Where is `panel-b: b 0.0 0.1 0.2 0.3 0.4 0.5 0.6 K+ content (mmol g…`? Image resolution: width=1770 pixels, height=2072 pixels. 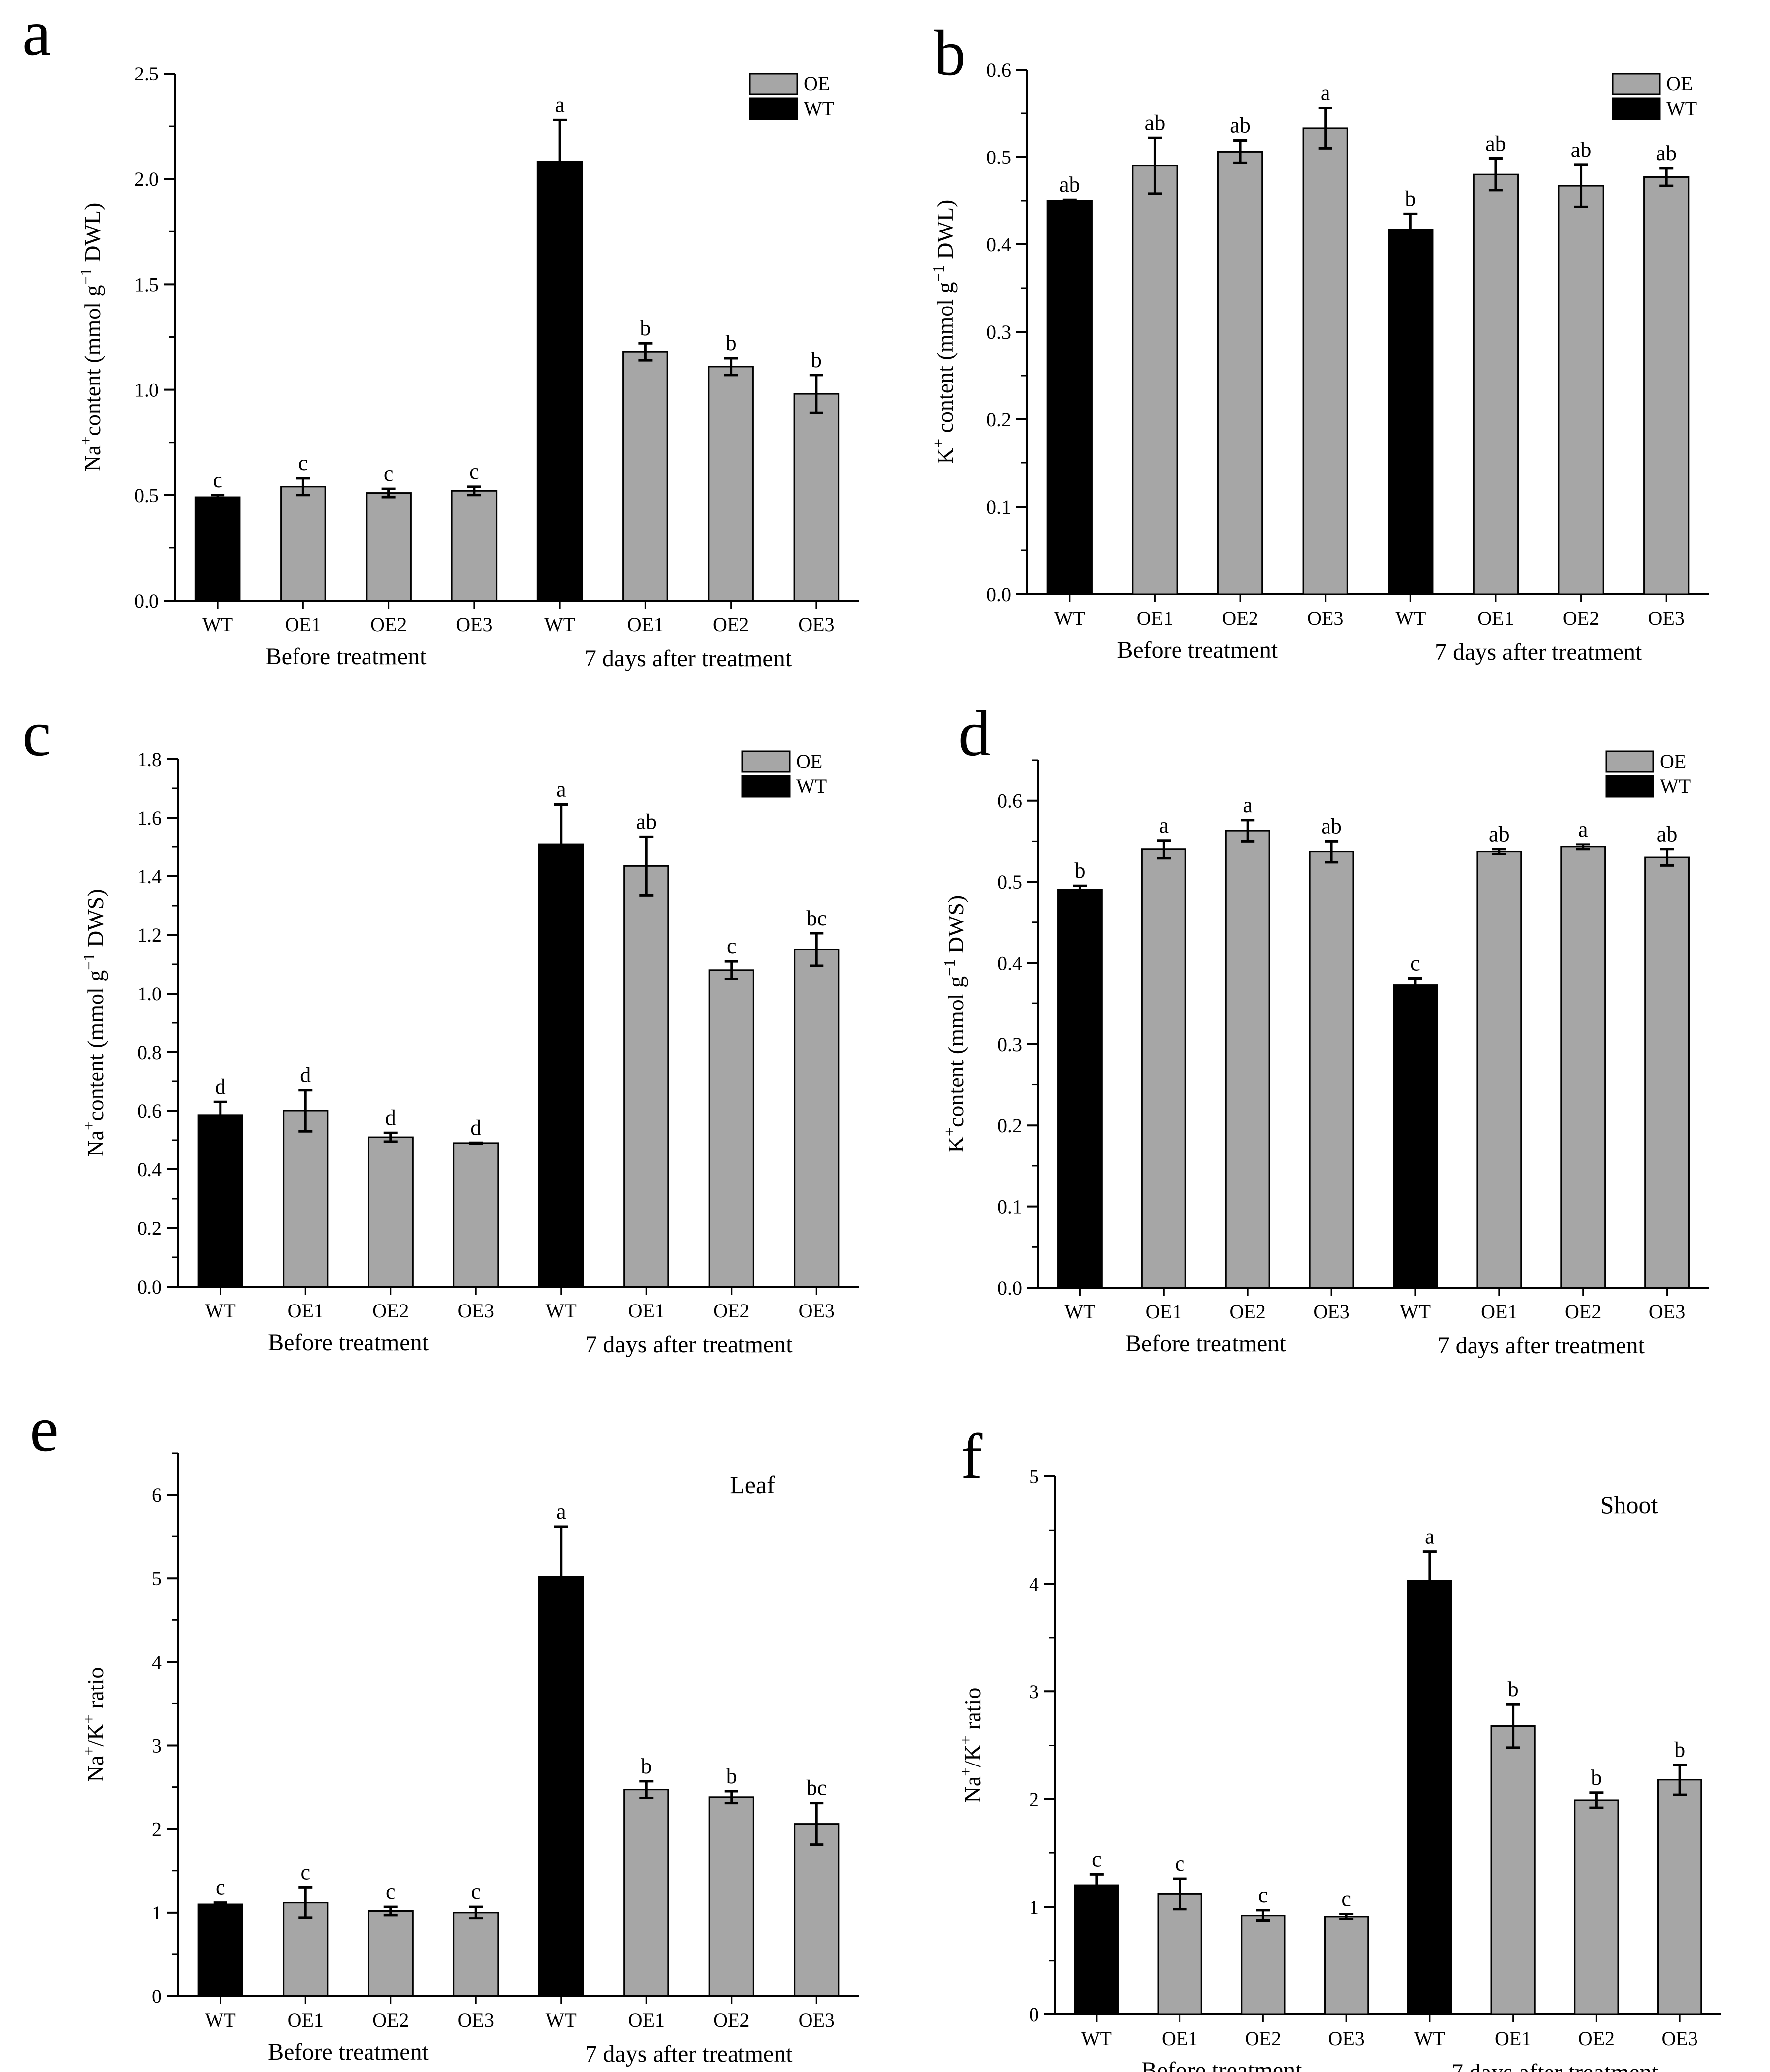 panel-b: b 0.0 0.1 0.2 0.3 0.4 0.5 0.6 K+ content (mmol g… is located at coordinates (1319, 341).